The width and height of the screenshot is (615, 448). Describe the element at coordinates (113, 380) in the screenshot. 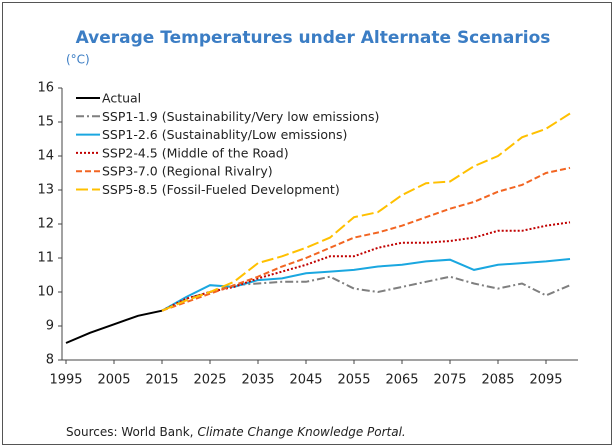

I see `x-tick-label: 2005` at that location.